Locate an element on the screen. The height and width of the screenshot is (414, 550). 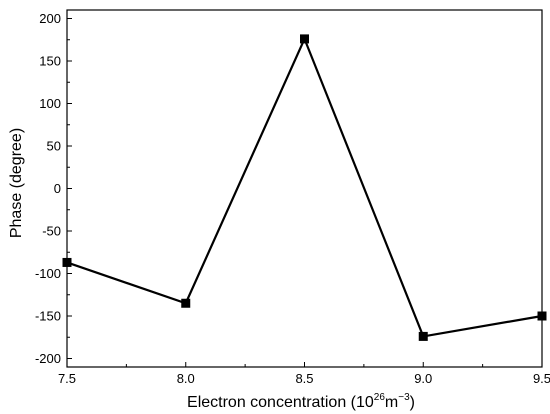
y-tick-label: 50 is located at coordinates (54, 146).